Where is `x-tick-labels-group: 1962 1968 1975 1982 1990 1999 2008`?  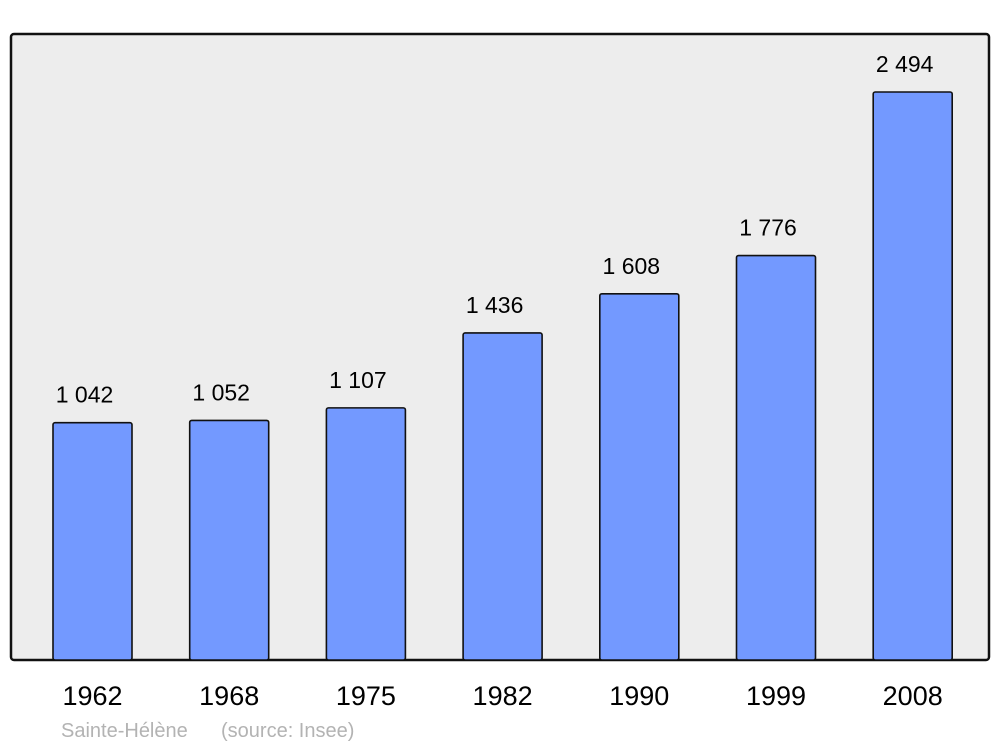 x-tick-labels-group: 1962 1968 1975 1982 1990 1999 2008 is located at coordinates (502, 696).